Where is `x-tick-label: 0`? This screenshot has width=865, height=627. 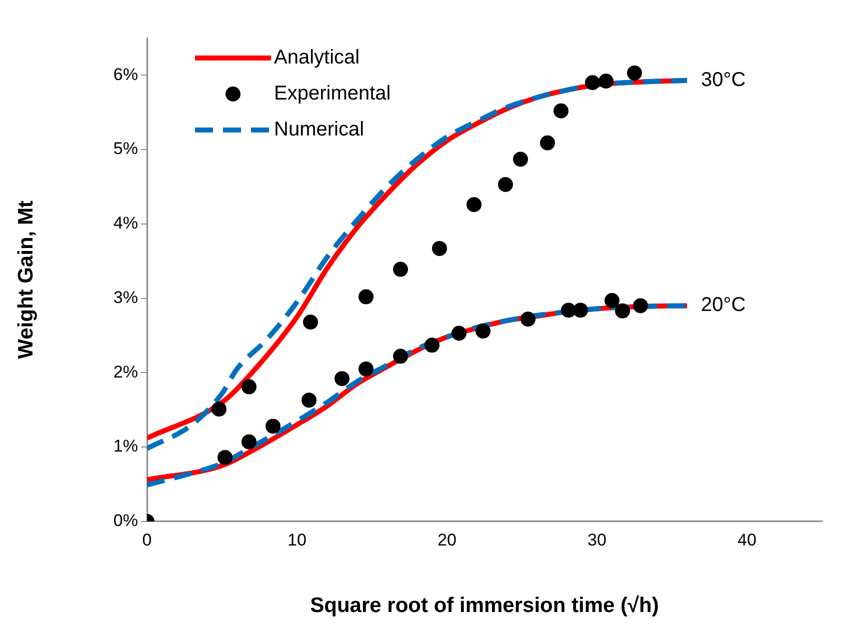 x-tick-label: 0 is located at coordinates (147, 540).